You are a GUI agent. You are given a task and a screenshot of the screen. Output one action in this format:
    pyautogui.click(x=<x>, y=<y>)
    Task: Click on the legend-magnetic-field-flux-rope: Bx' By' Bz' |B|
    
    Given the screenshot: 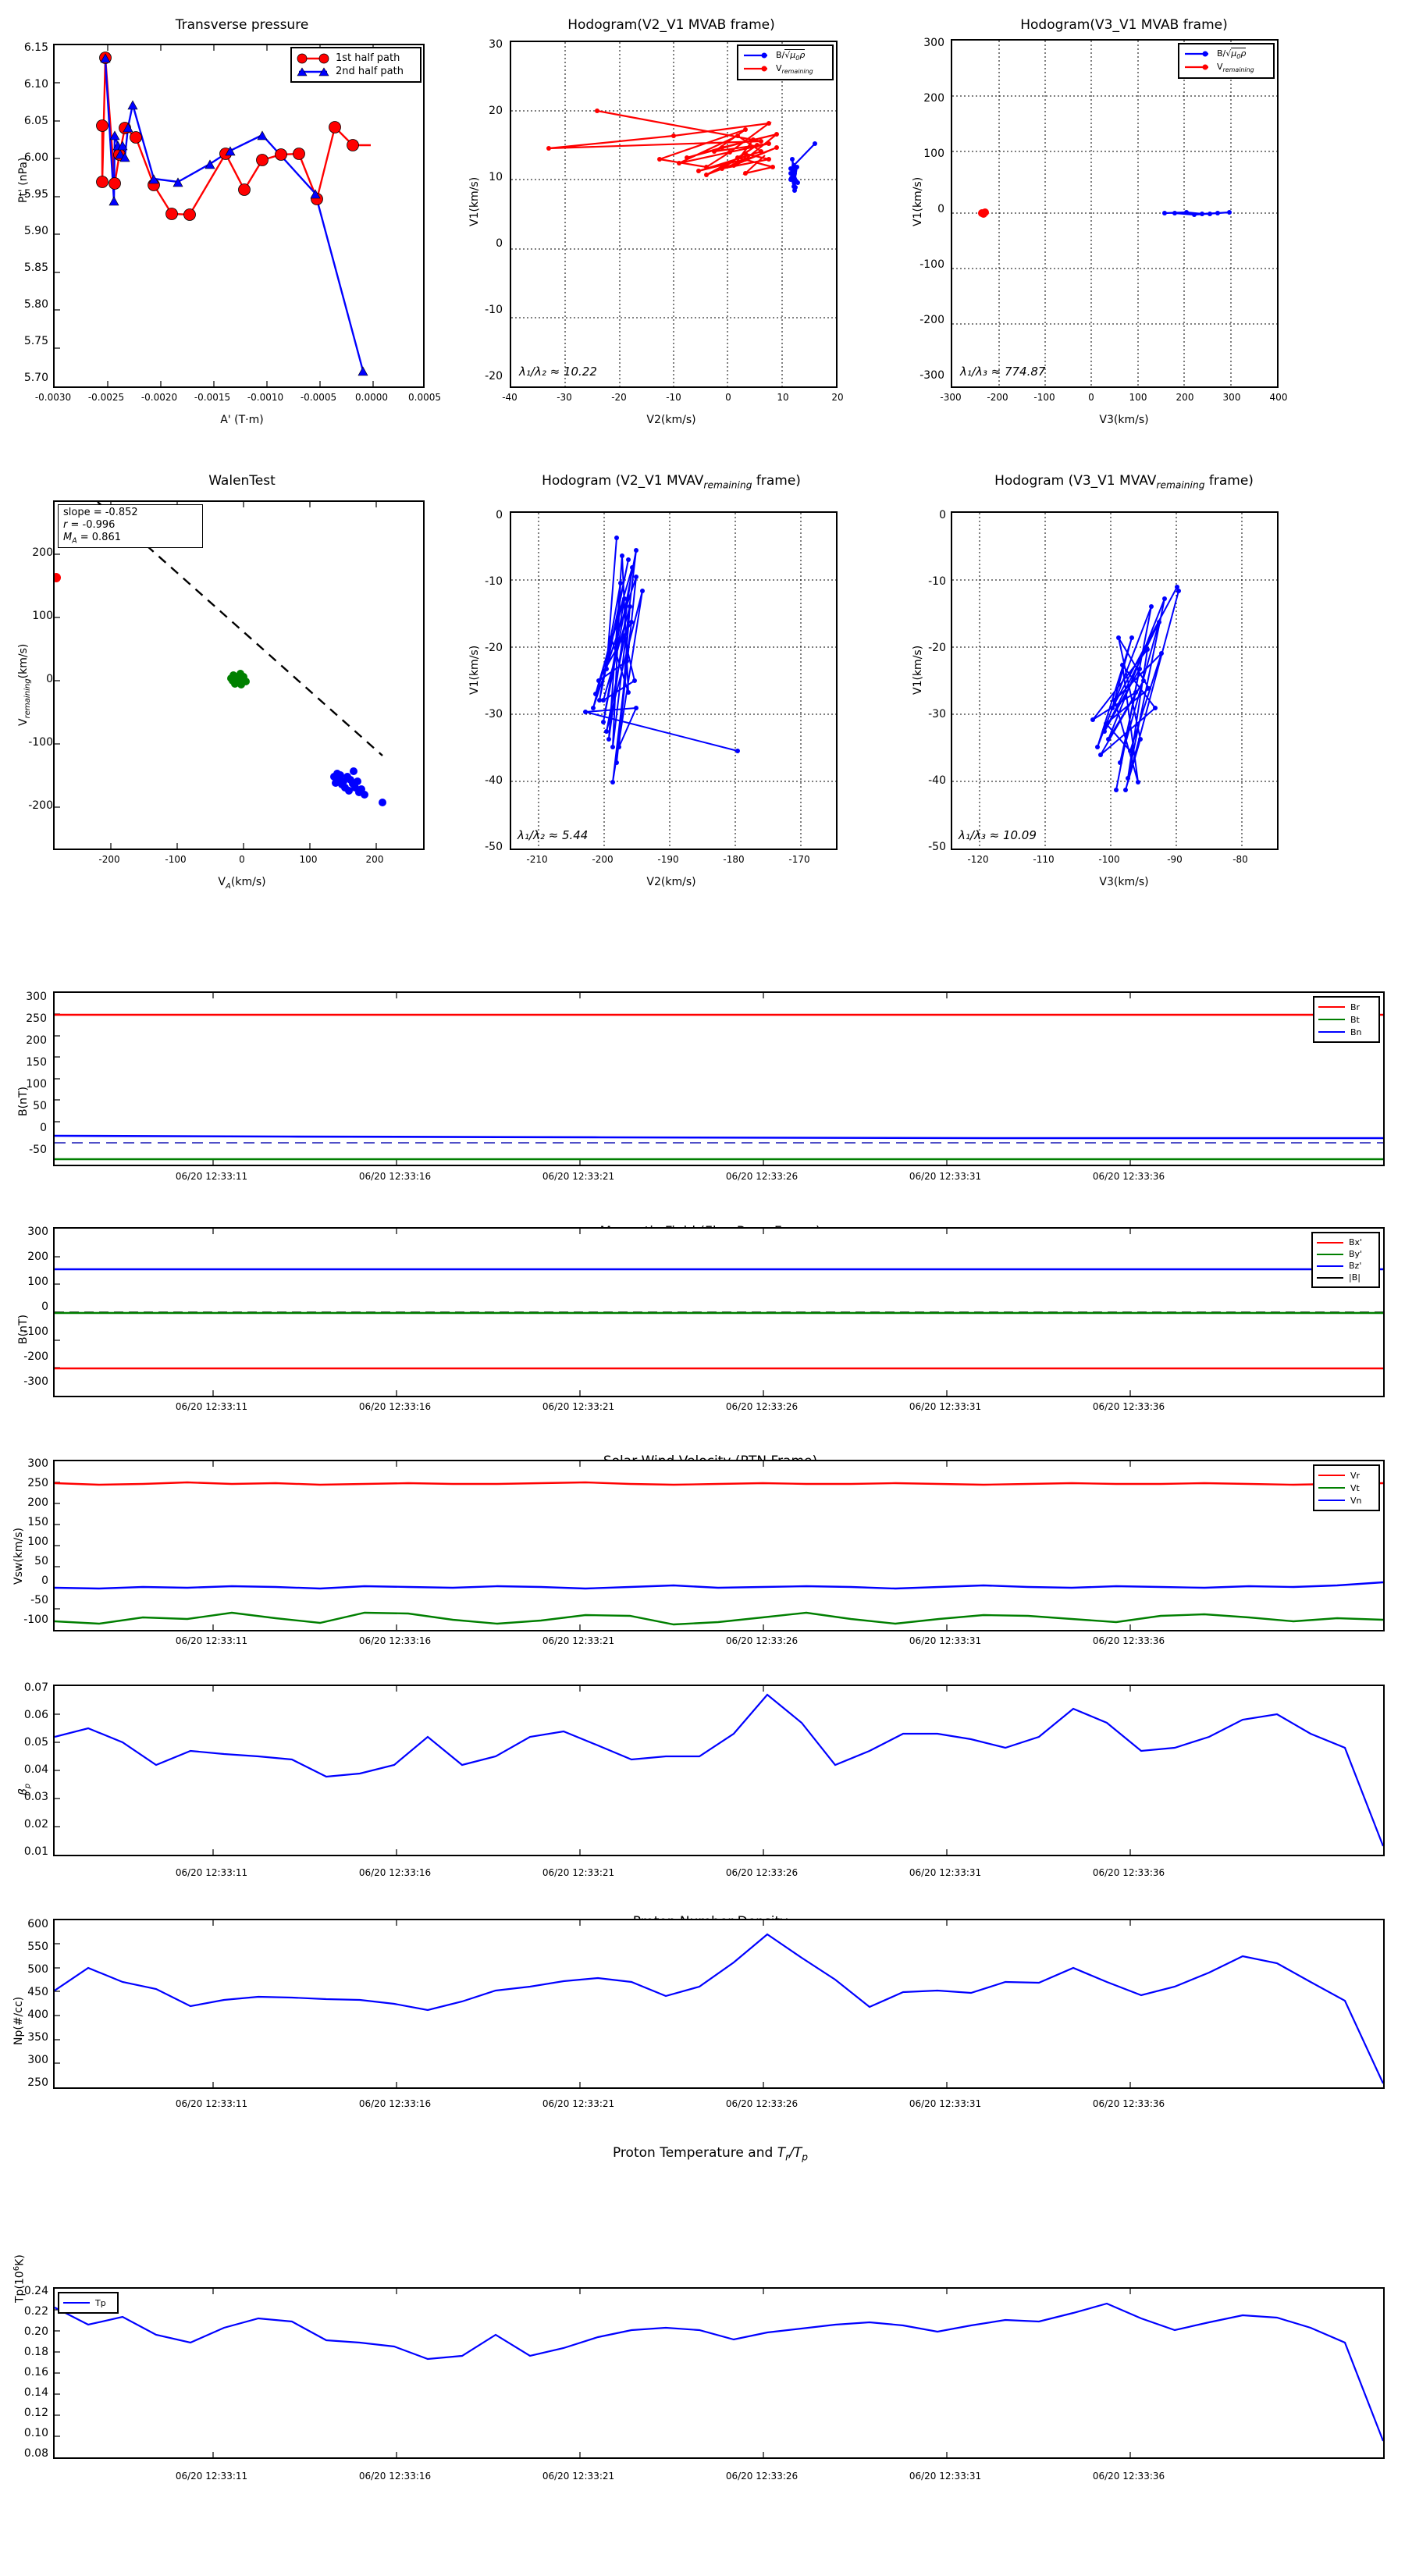 What is the action you would take?
    pyautogui.click(x=1346, y=1260)
    